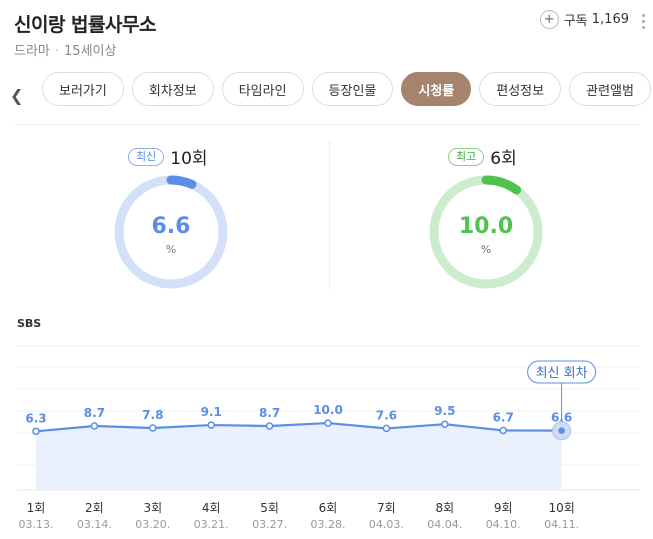  What do you see at coordinates (444, 508) in the screenshot?
I see `x-tick-episode: 8회` at bounding box center [444, 508].